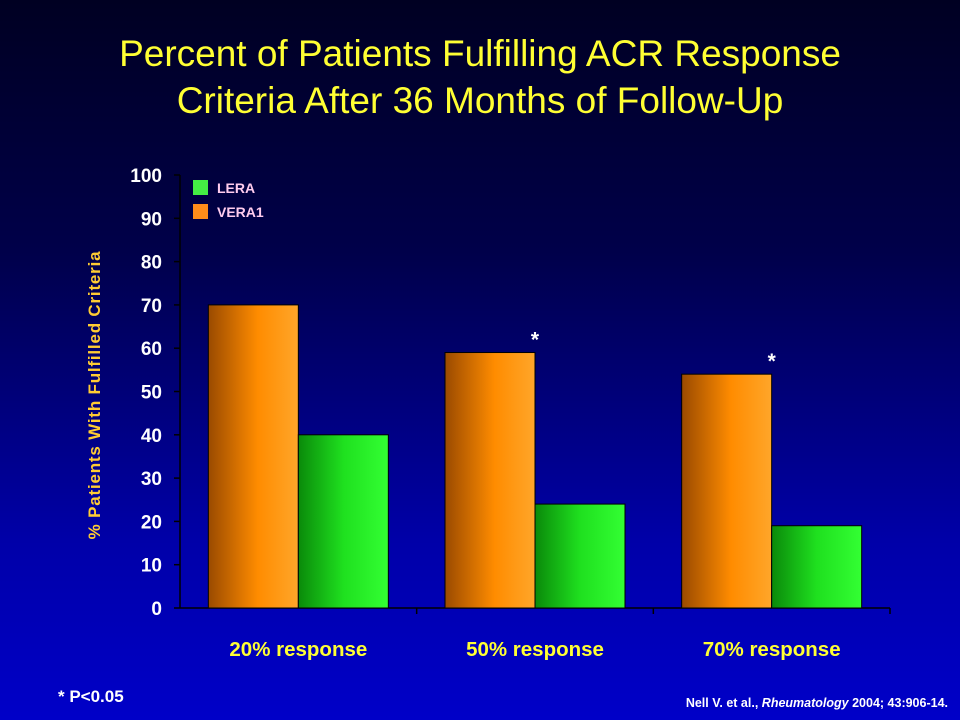 This screenshot has width=960, height=720. I want to click on y-tick-label: 50, so click(151, 393).